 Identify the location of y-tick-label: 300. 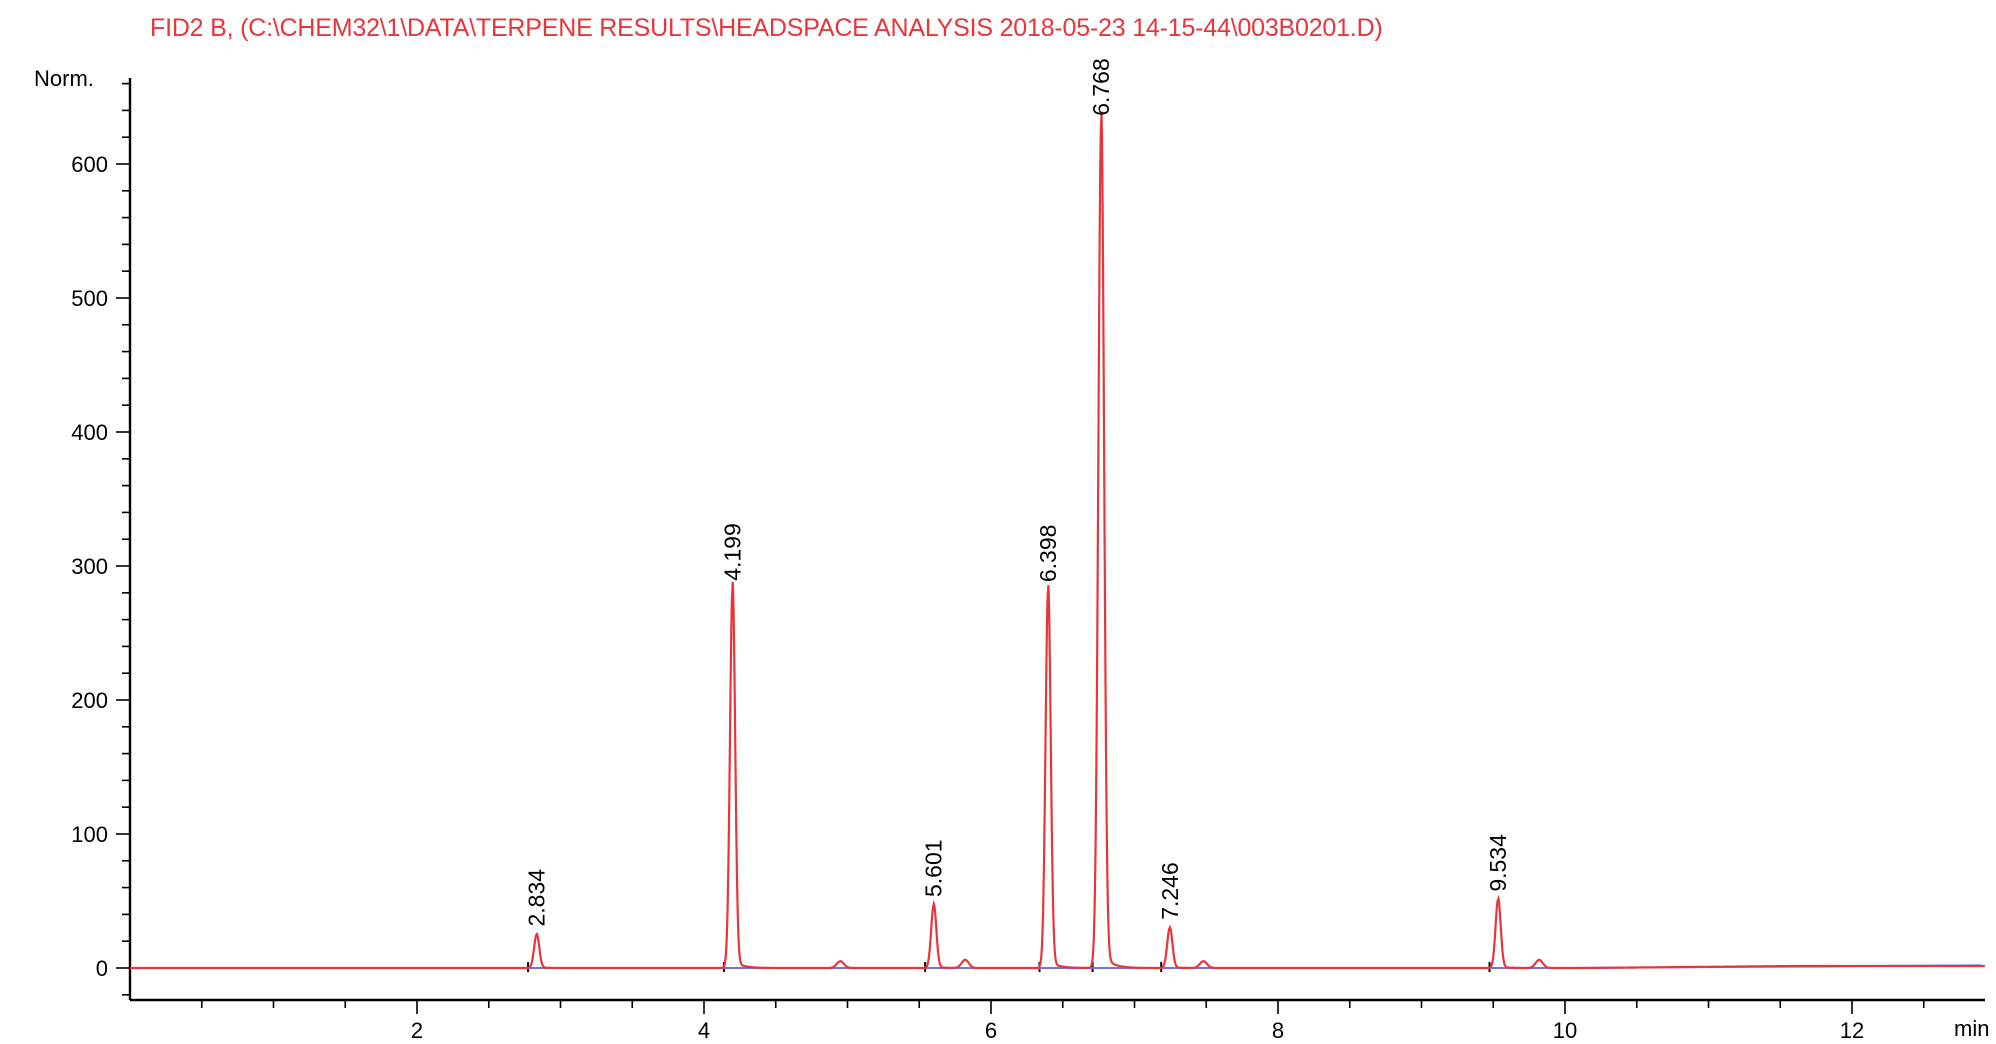
(89, 566).